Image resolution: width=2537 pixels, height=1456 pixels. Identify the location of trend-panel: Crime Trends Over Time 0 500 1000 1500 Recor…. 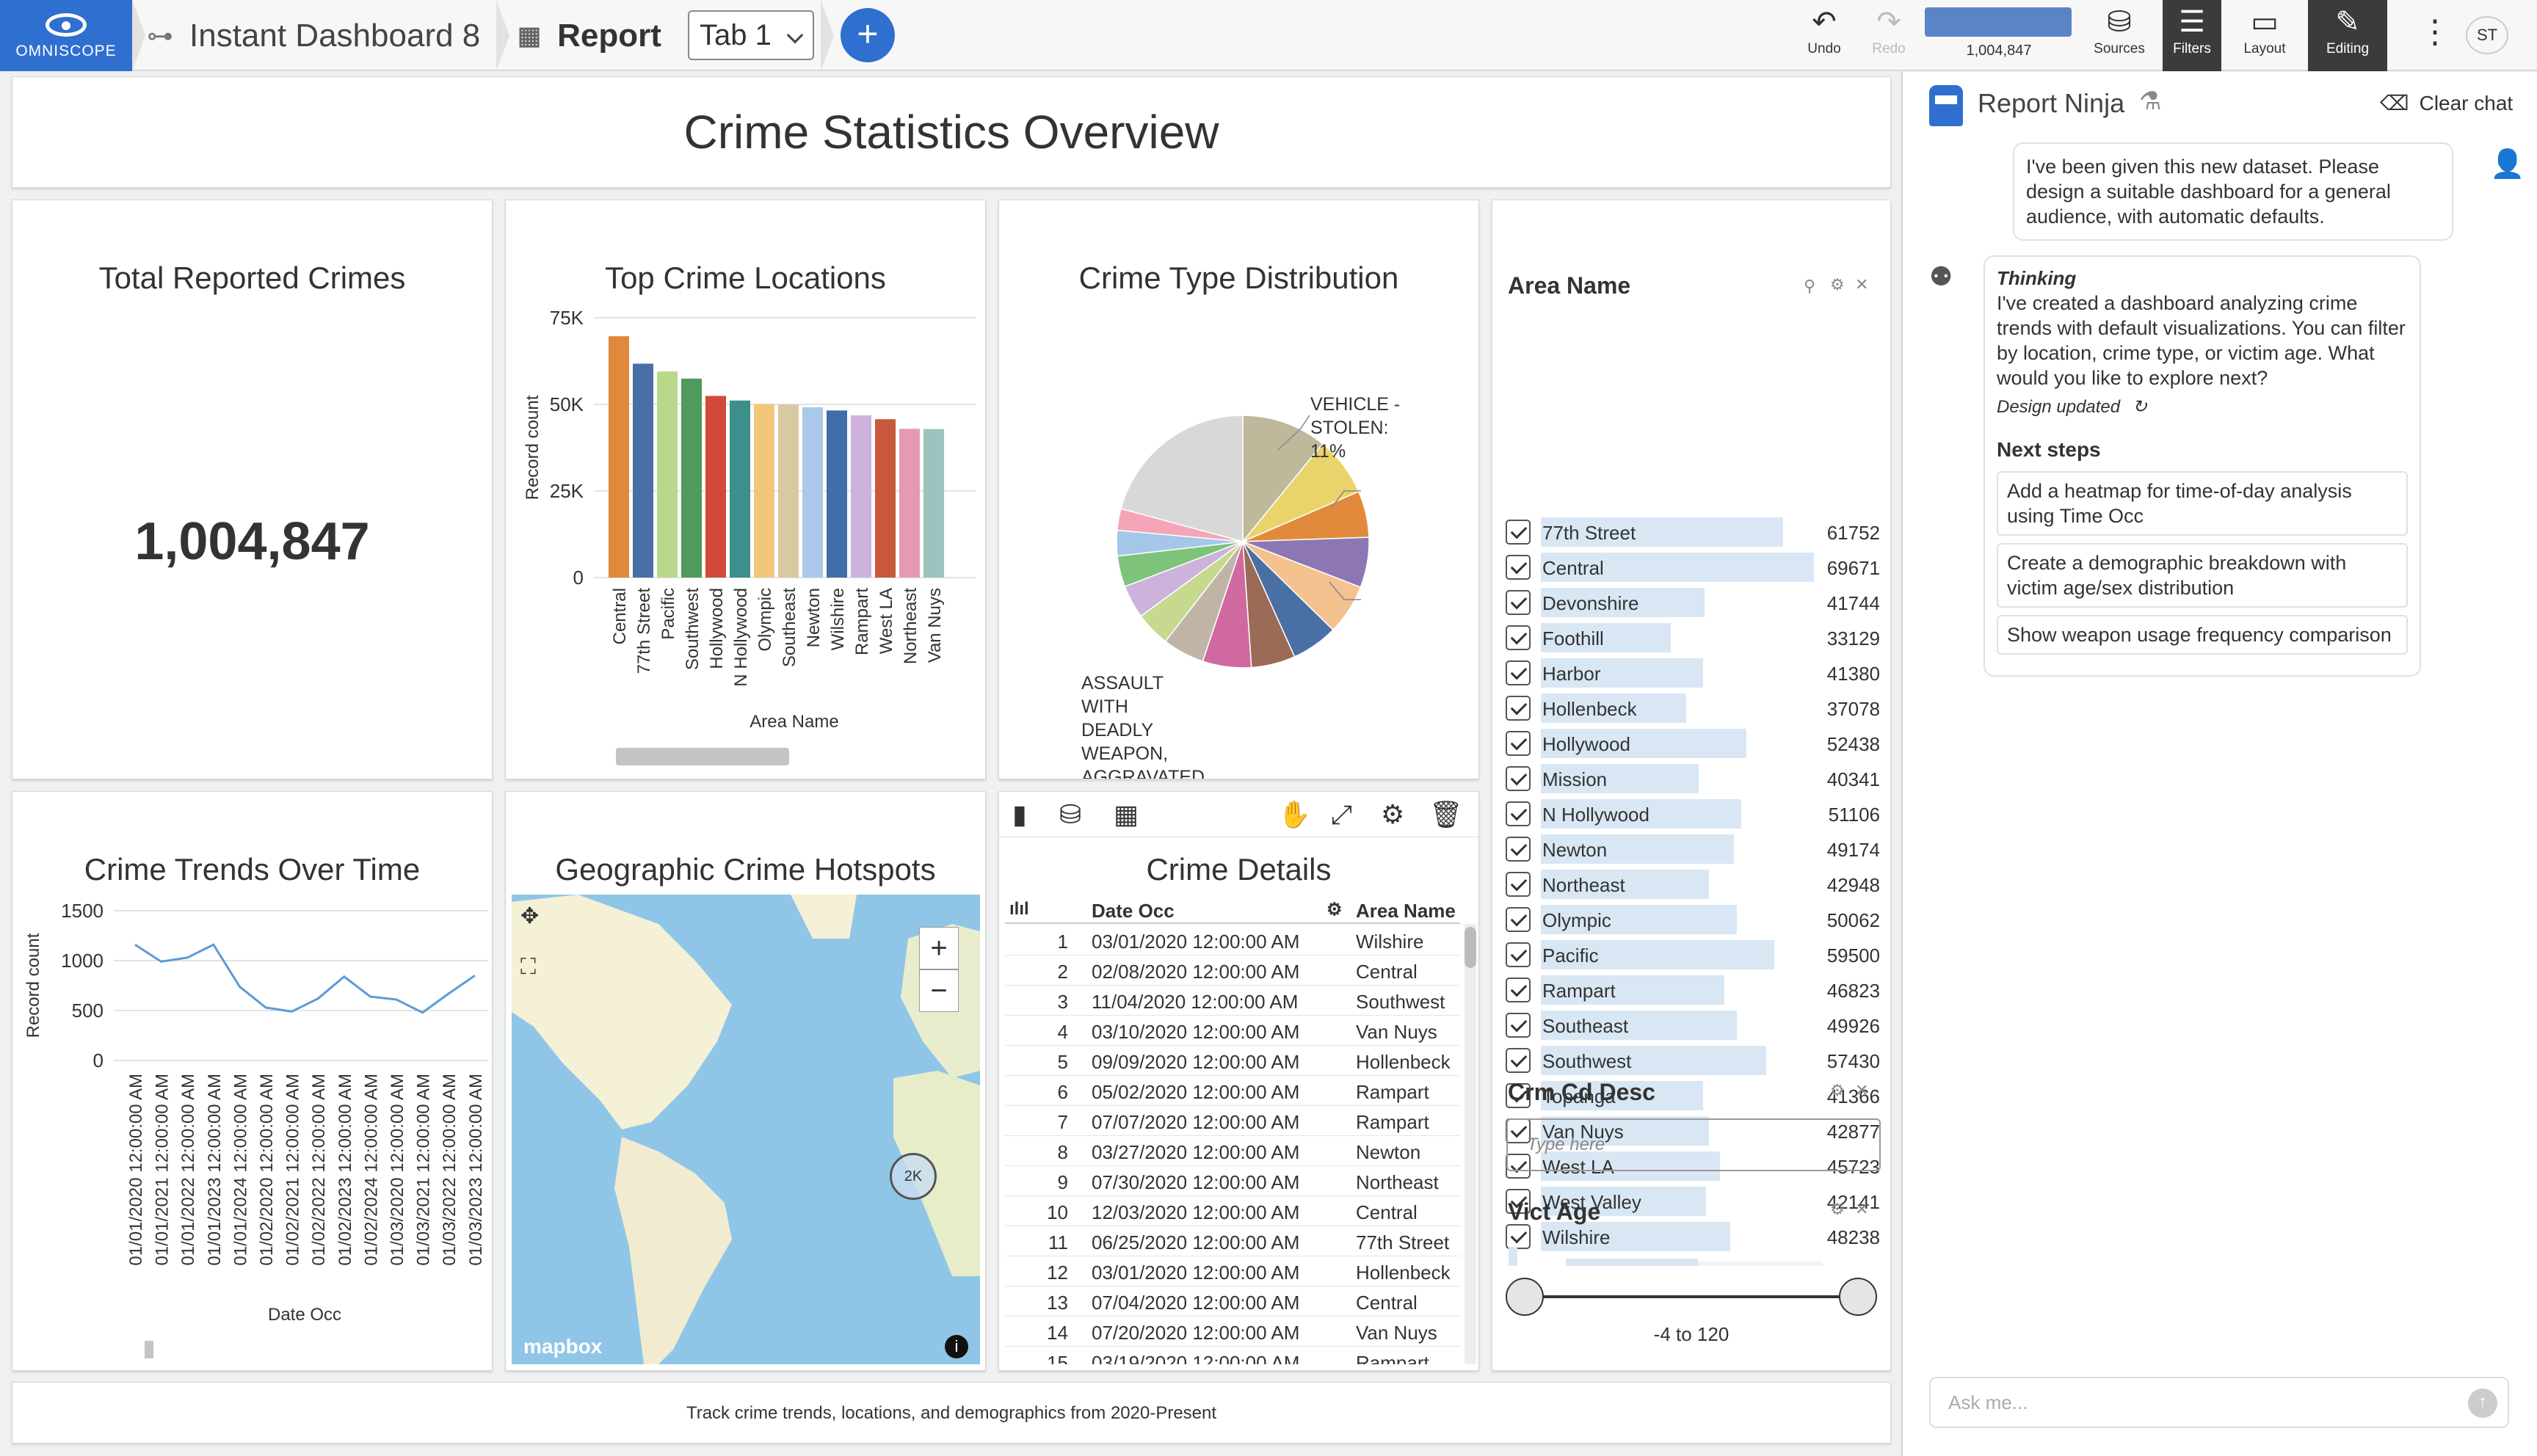
(252, 1081).